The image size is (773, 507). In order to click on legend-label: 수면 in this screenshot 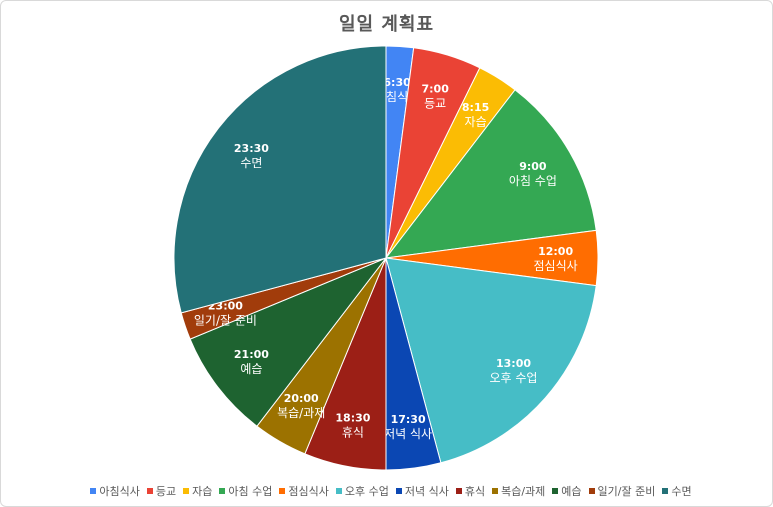, I will do `click(681, 491)`.